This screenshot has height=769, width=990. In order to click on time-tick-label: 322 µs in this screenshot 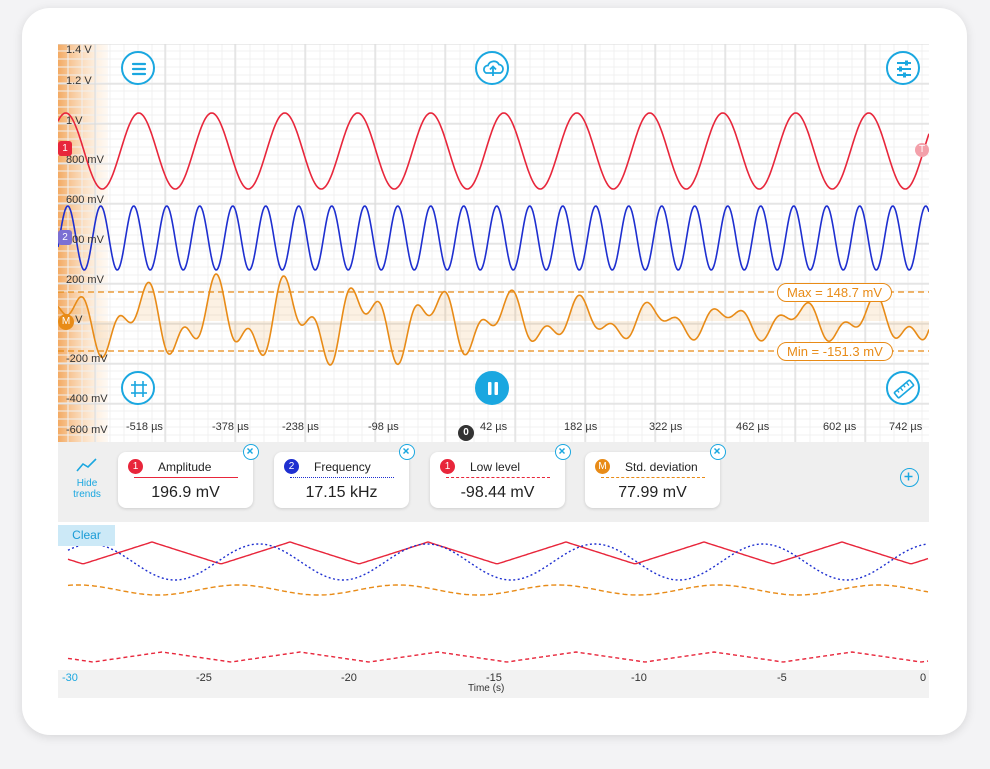, I will do `click(666, 427)`.